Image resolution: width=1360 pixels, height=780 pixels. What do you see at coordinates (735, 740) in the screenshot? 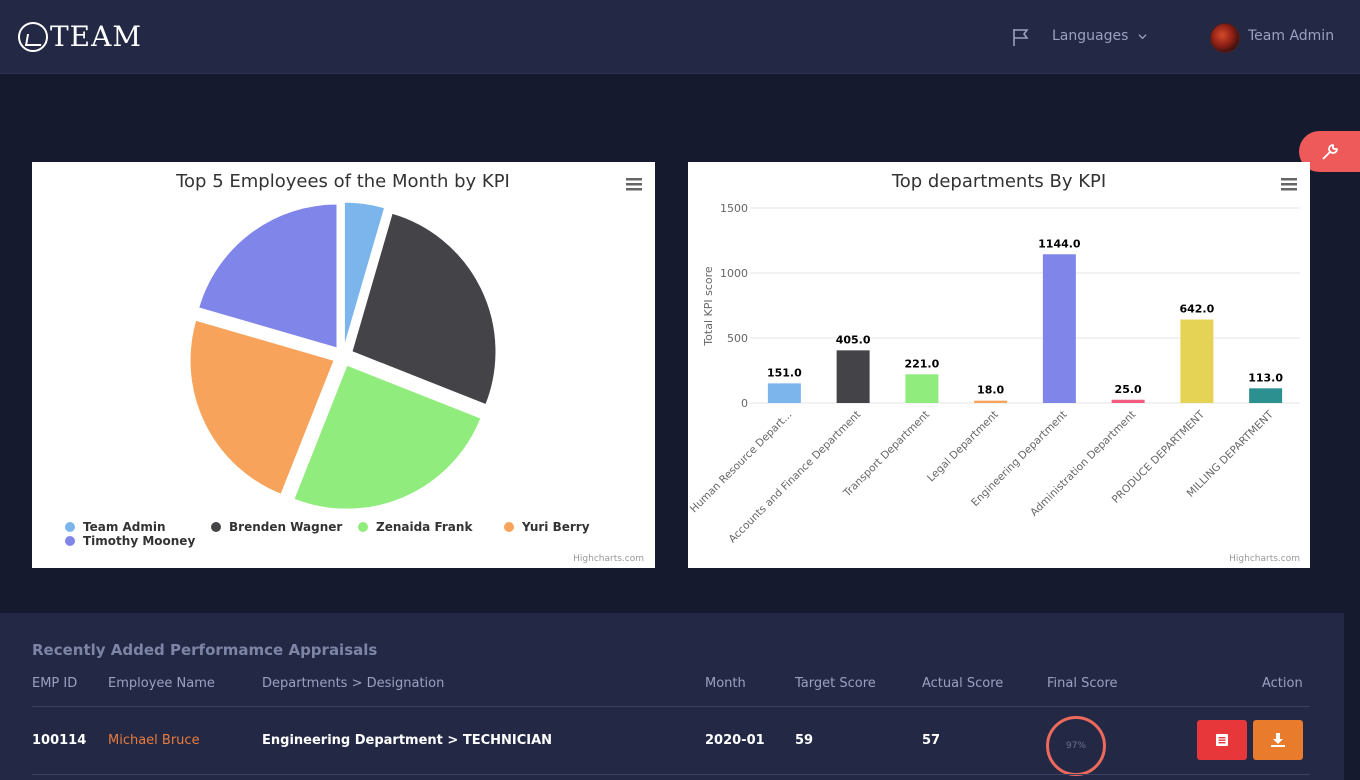
I see `cell-month: 2020-01` at bounding box center [735, 740].